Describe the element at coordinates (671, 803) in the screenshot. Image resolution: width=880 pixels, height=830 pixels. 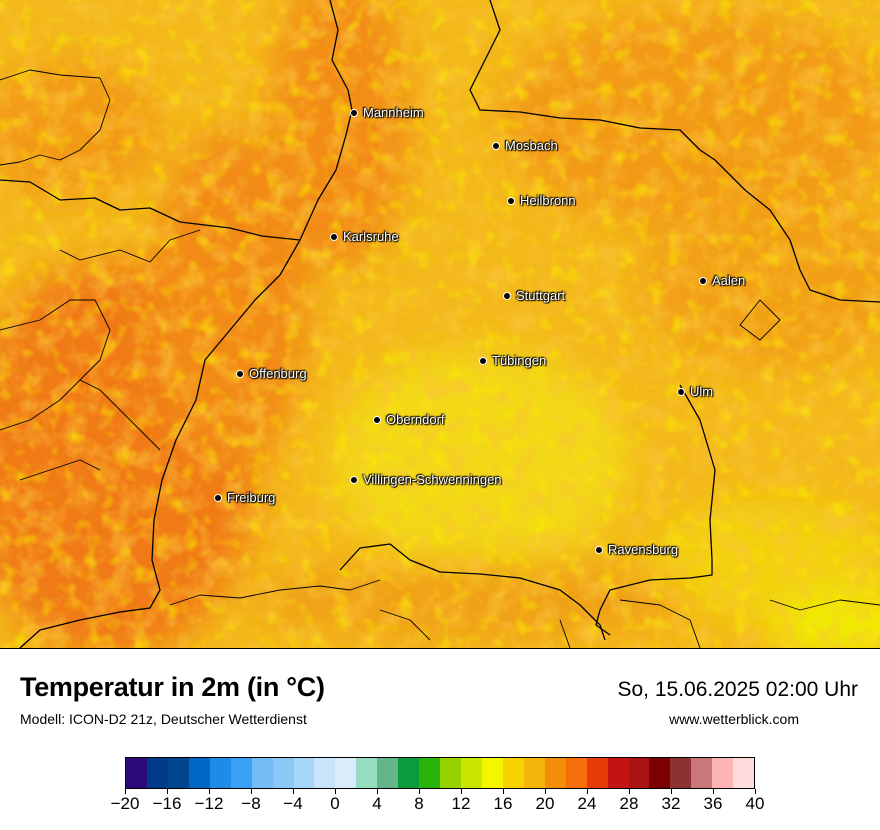
I see `legend-tick-label: 32` at that location.